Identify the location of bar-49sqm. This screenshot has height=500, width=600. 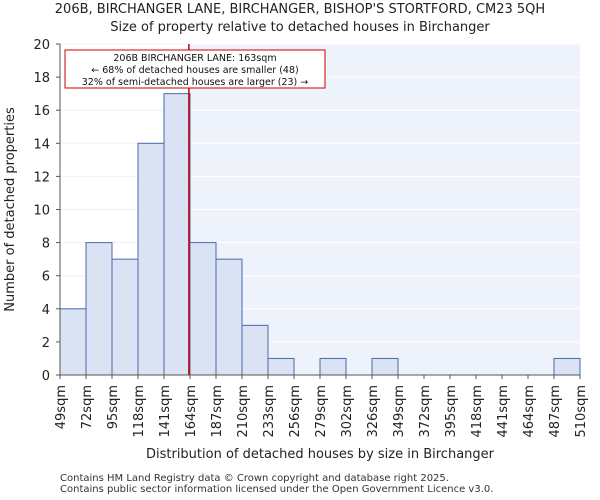
(73, 342).